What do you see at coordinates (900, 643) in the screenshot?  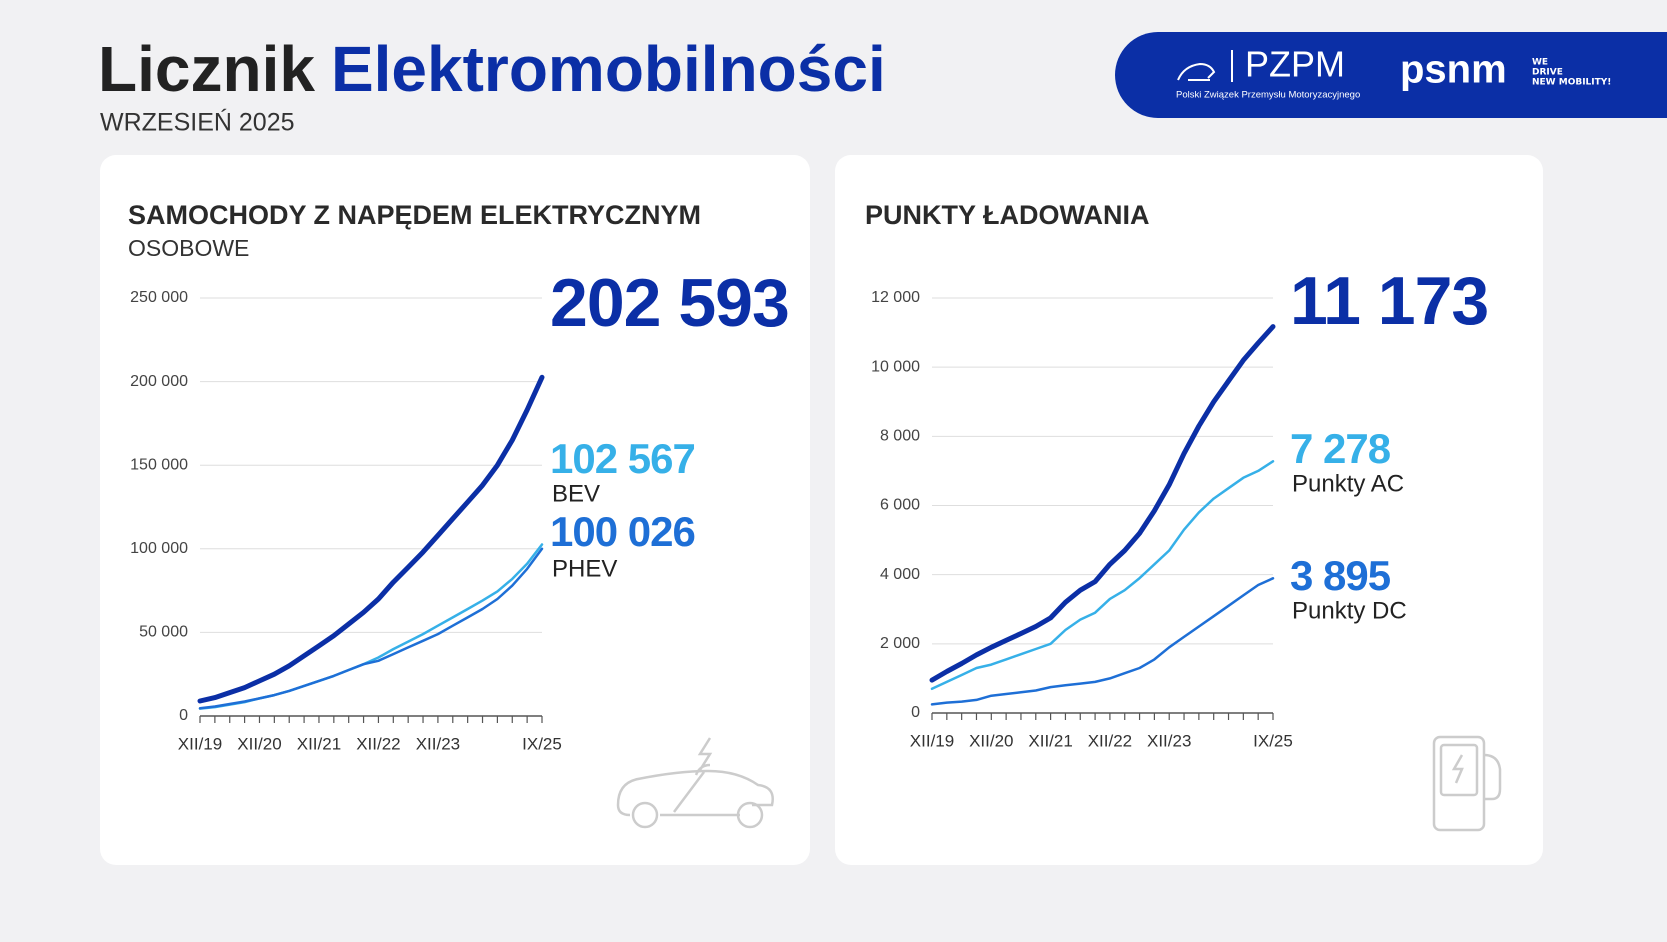 I see `y-tick-label: 2 000` at bounding box center [900, 643].